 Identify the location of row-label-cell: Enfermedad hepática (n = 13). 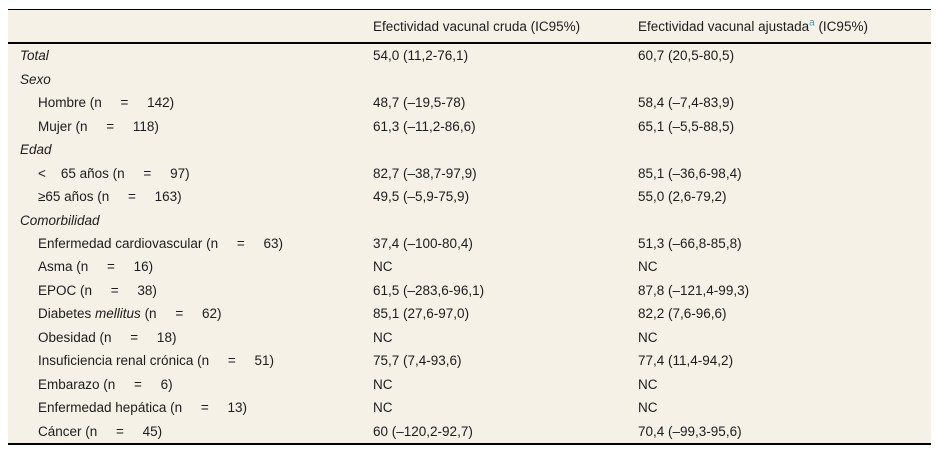
(190, 407).